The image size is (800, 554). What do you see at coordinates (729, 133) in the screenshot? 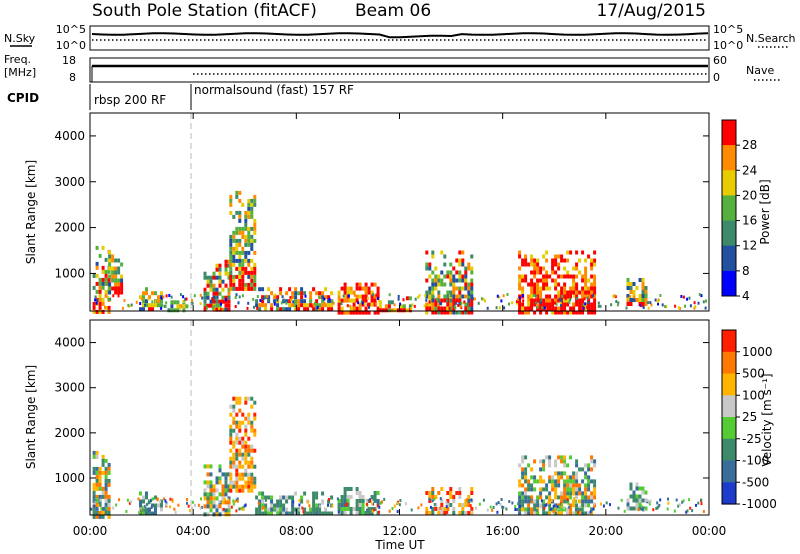
I see `colorbar-swatch` at bounding box center [729, 133].